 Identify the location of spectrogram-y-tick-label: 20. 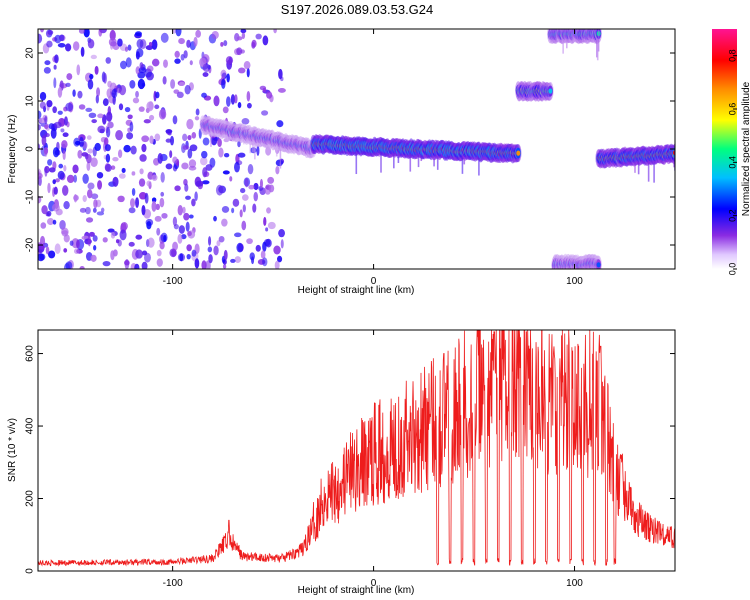
(30, 53).